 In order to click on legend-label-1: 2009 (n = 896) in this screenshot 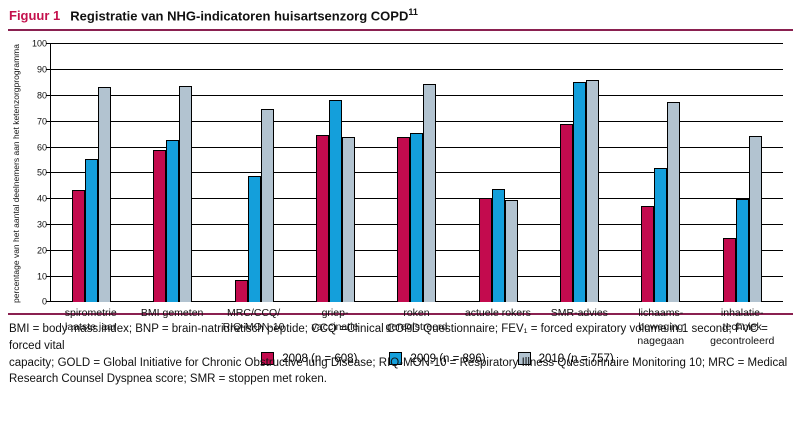, I will do `click(448, 358)`.